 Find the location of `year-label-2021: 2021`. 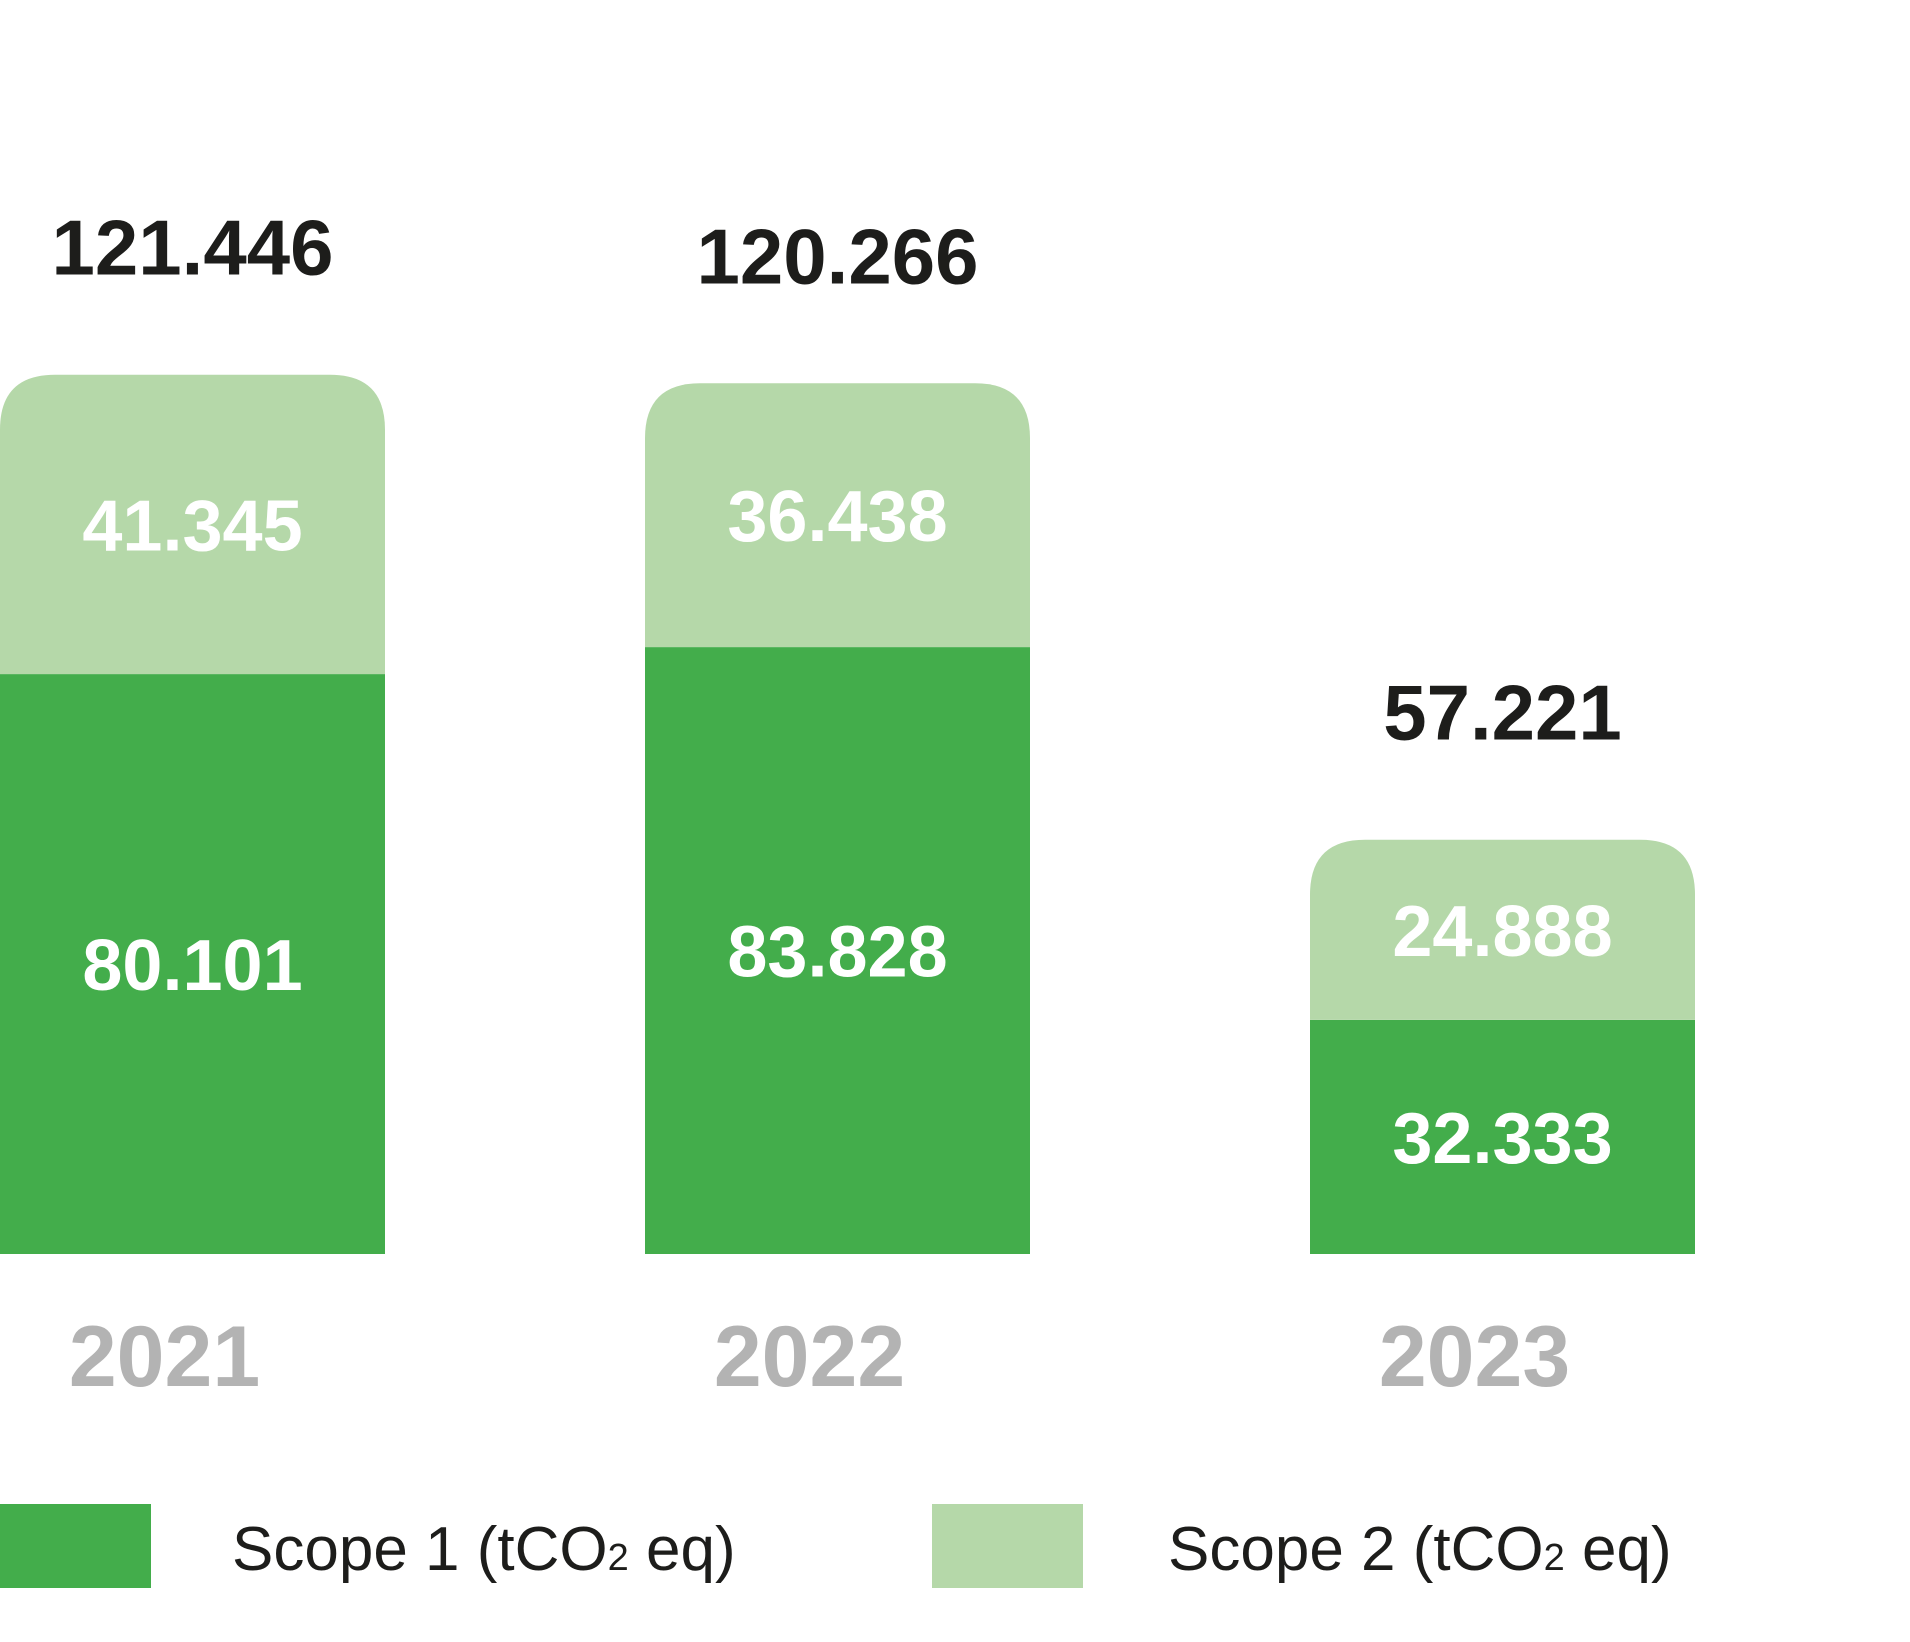

year-label-2021: 2021 is located at coordinates (164, 1357).